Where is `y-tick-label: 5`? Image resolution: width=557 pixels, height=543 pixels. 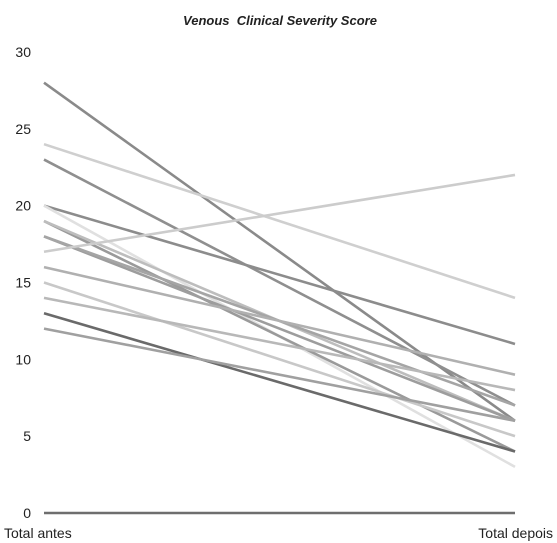
y-tick-label: 5 is located at coordinates (27, 436).